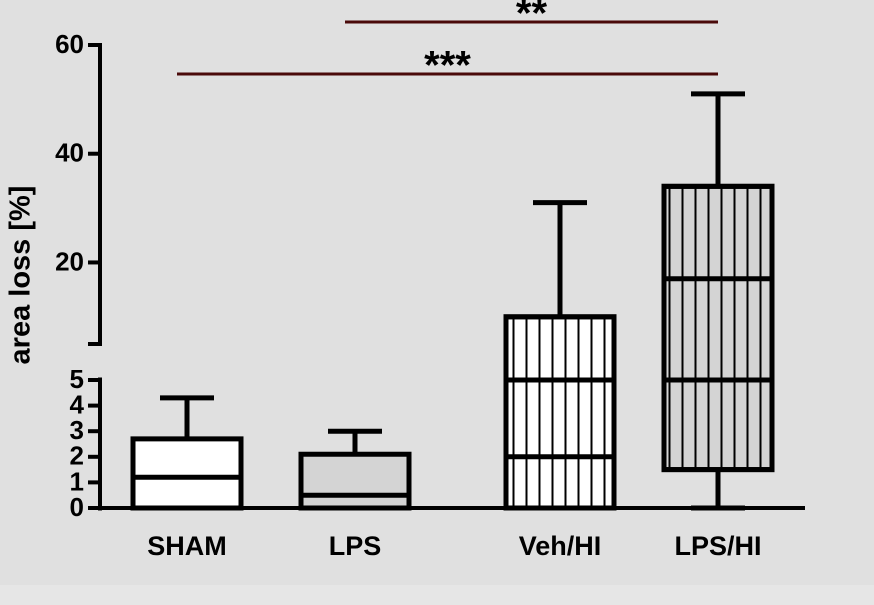 This screenshot has height=605, width=874. What do you see at coordinates (69, 153) in the screenshot?
I see `y-tick-label: 40` at bounding box center [69, 153].